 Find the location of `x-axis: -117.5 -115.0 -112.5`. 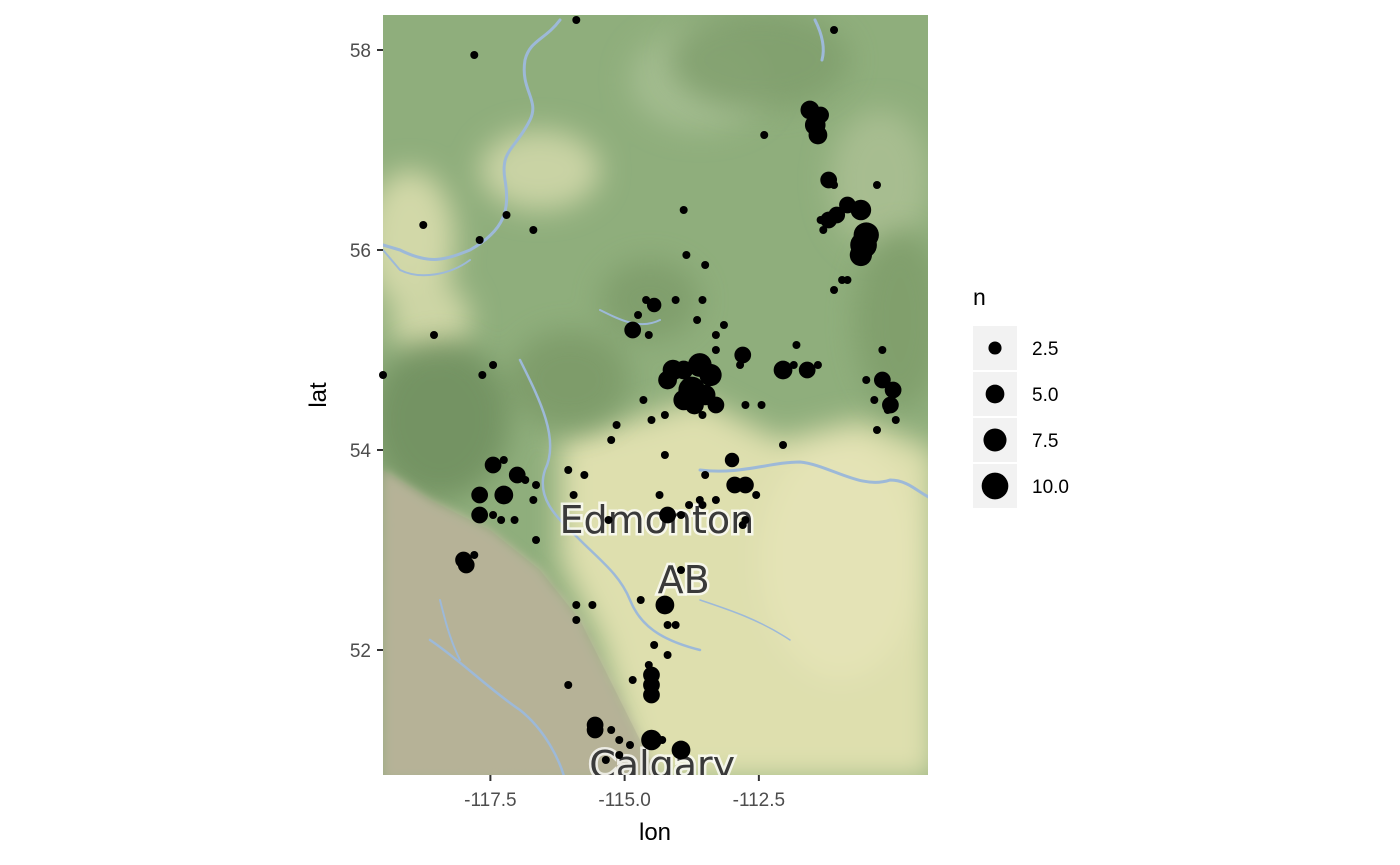

x-axis: -117.5 -115.0 -112.5 is located at coordinates (624, 793).